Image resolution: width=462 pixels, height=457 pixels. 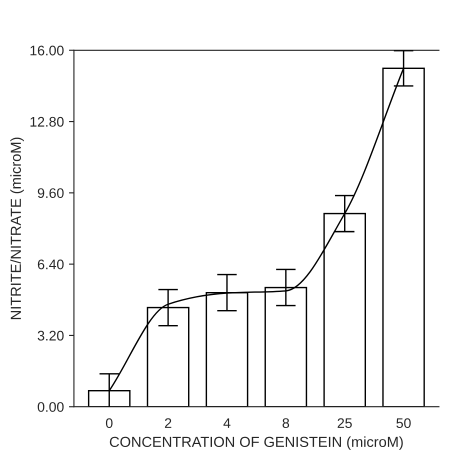 I want to click on x-tick-label: 50, so click(x=403, y=423).